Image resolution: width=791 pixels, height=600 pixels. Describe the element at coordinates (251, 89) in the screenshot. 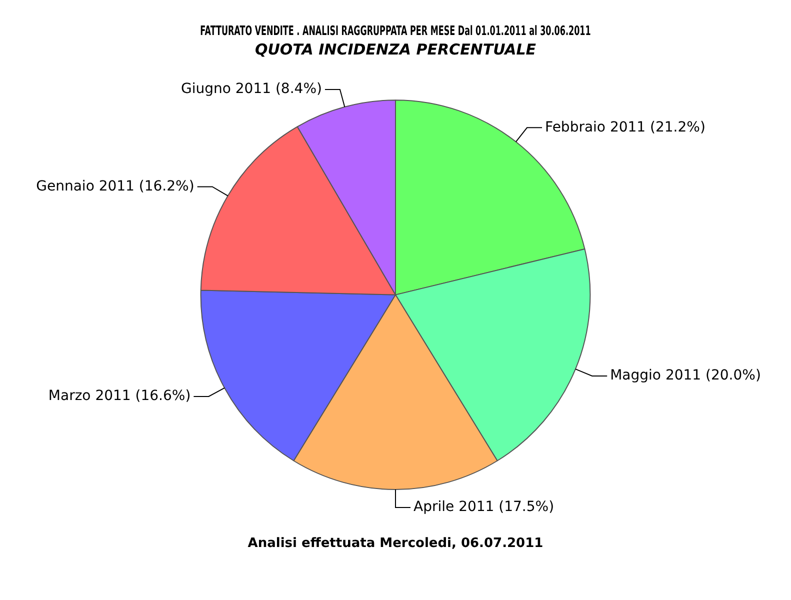

I see `slice-label: Giugno 2011 (8.4%)` at that location.